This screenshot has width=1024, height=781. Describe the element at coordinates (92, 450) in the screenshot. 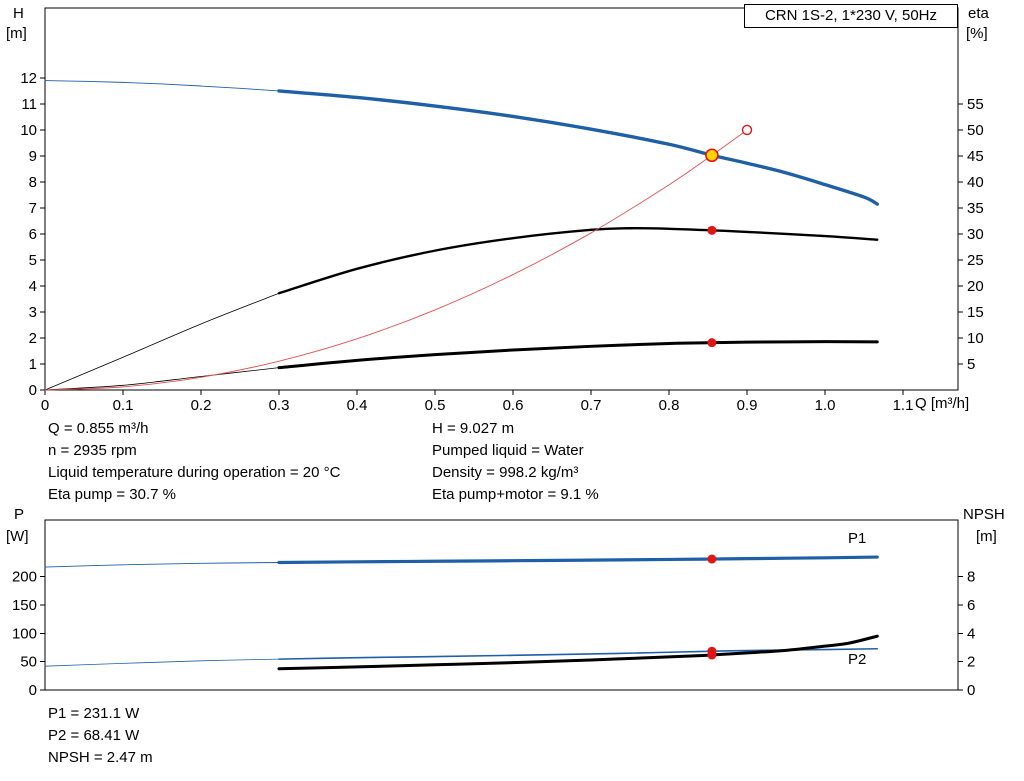

I see `annotation-line: n = 2935 rpm` at that location.